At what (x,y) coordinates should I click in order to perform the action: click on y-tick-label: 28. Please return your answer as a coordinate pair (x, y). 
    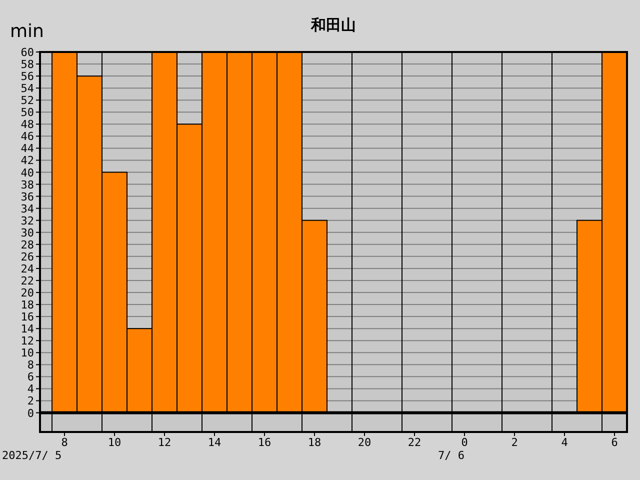
    Looking at the image, I should click on (27, 245).